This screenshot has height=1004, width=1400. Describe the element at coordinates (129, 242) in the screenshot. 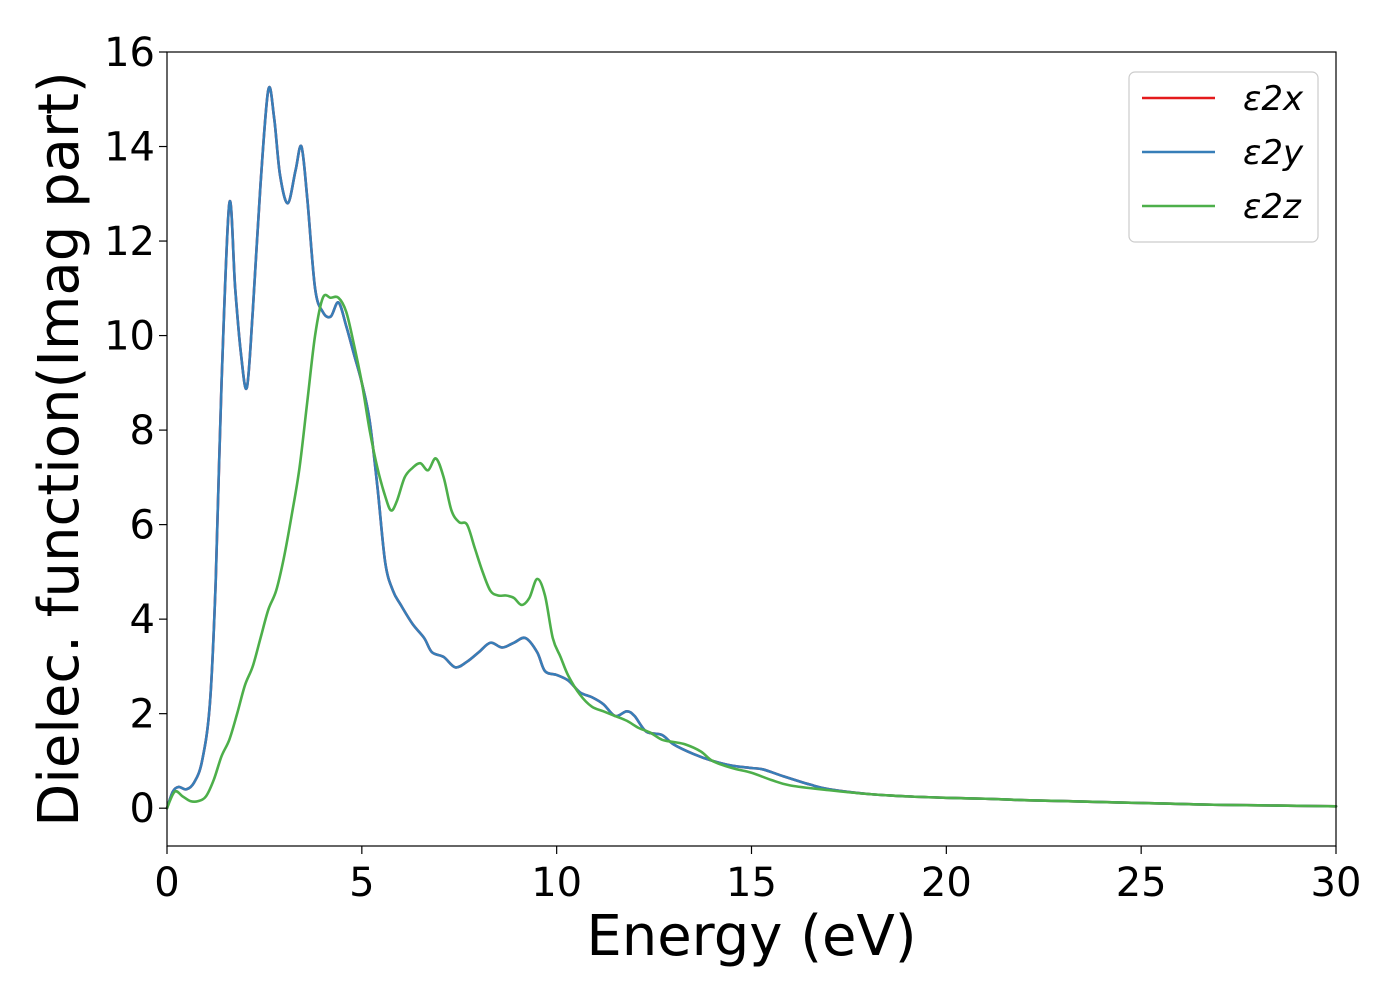

I see `y-tick-label: 12` at that location.